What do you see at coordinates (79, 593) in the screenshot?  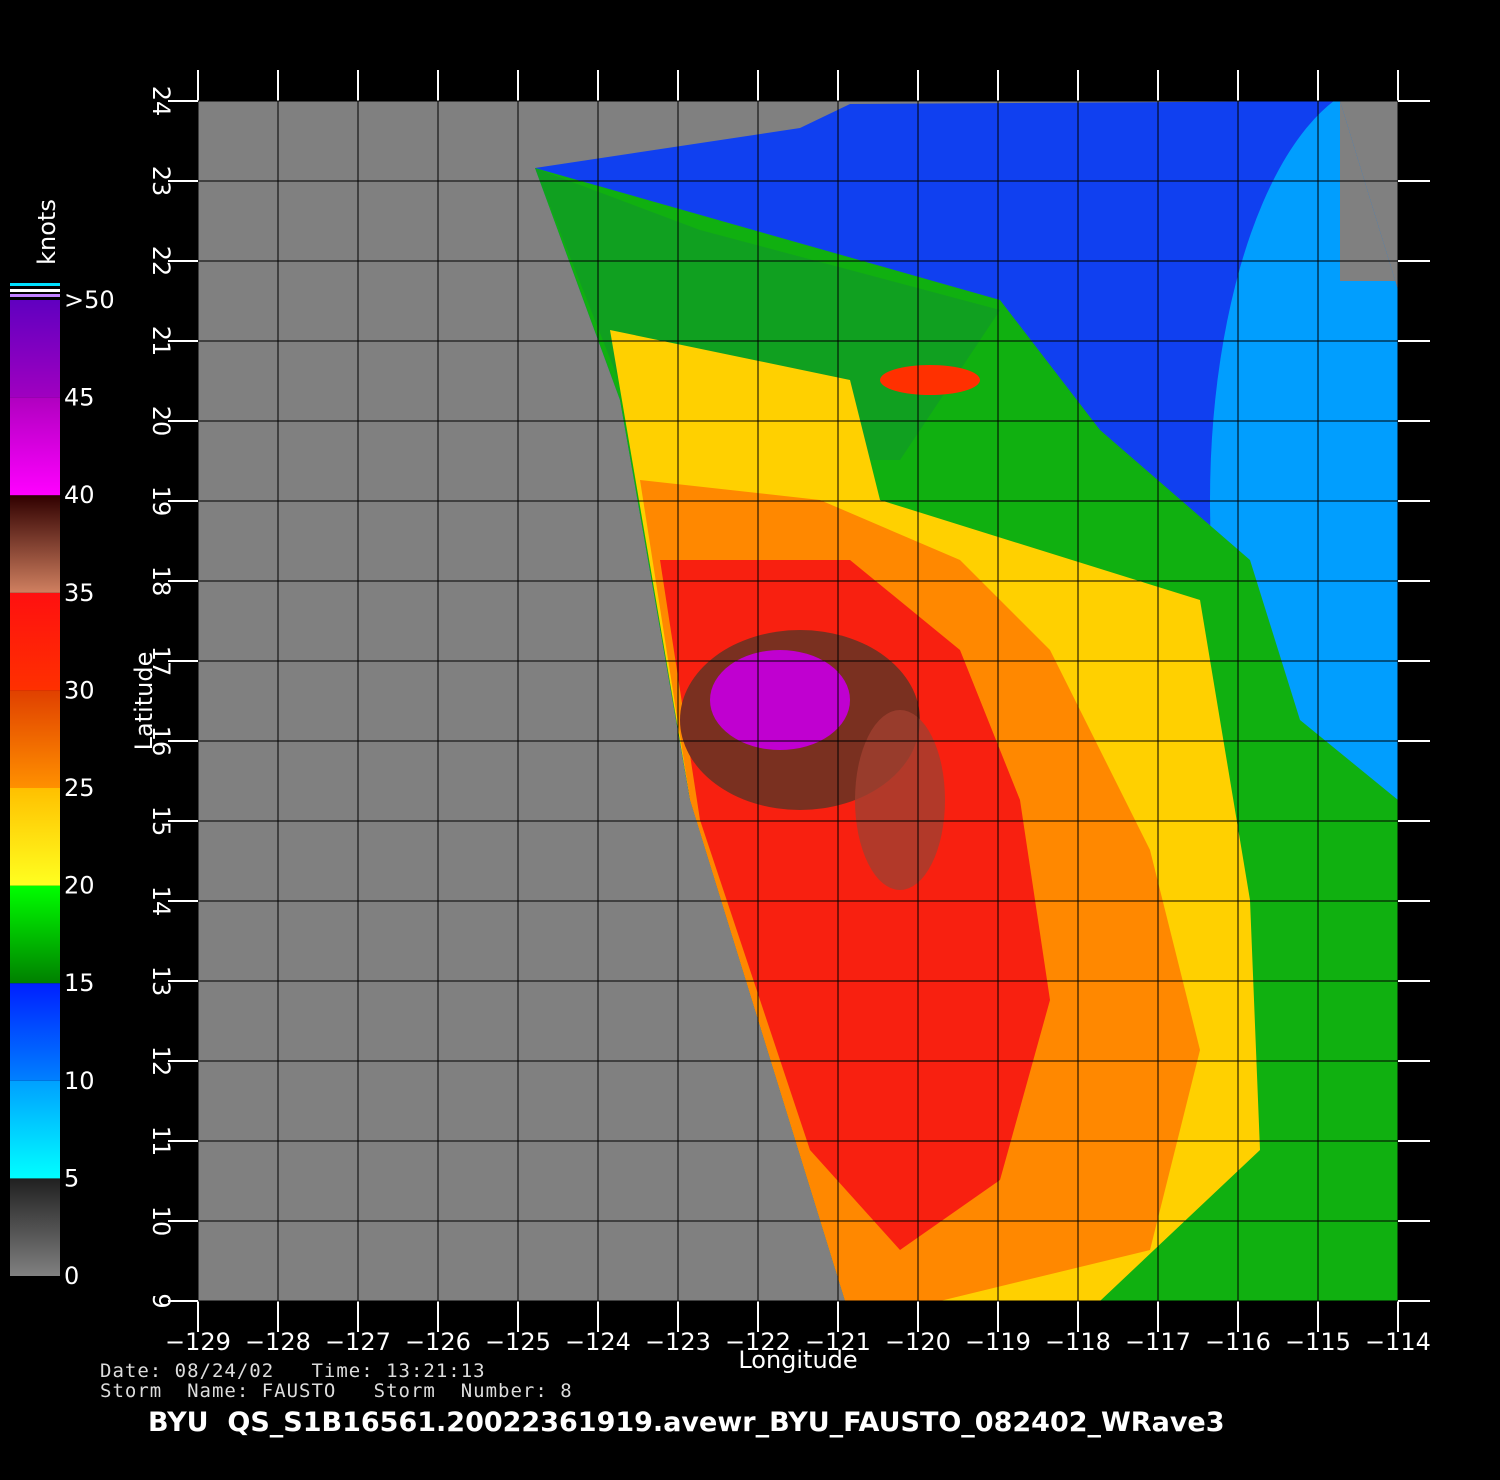 I see `colorbar-label: 35` at bounding box center [79, 593].